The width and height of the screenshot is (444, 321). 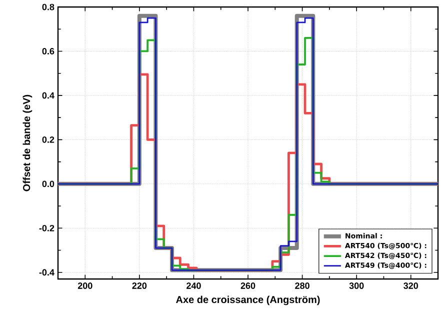 I want to click on x-tick-label: 220, so click(x=139, y=285).